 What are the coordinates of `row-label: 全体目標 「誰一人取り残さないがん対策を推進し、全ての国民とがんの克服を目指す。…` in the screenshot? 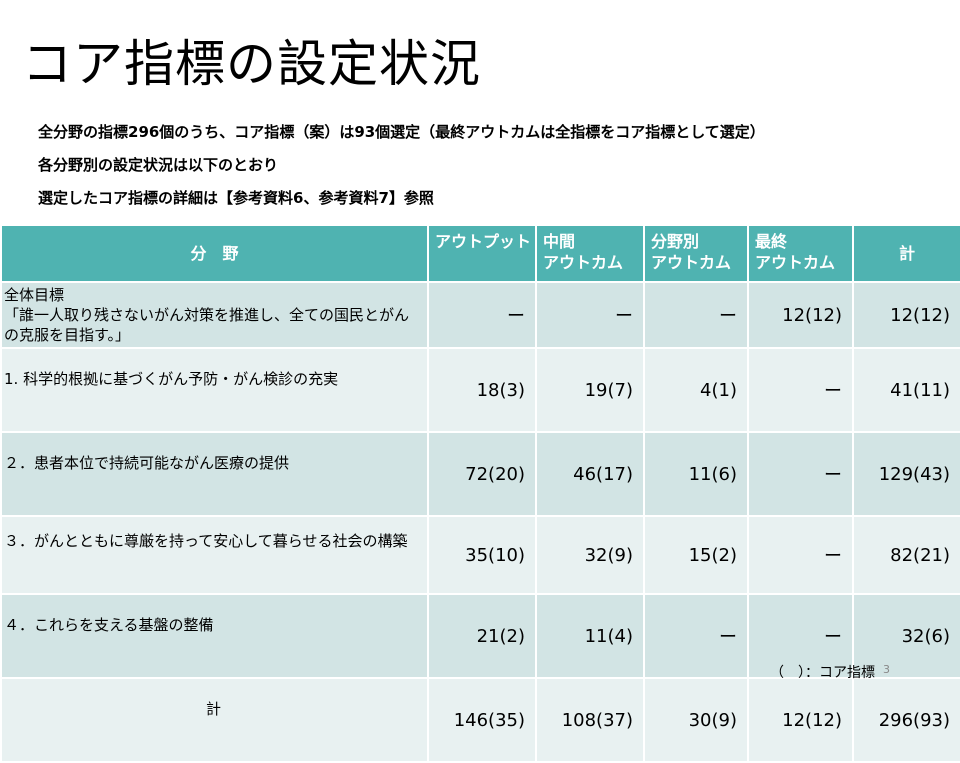 It's located at (214, 315).